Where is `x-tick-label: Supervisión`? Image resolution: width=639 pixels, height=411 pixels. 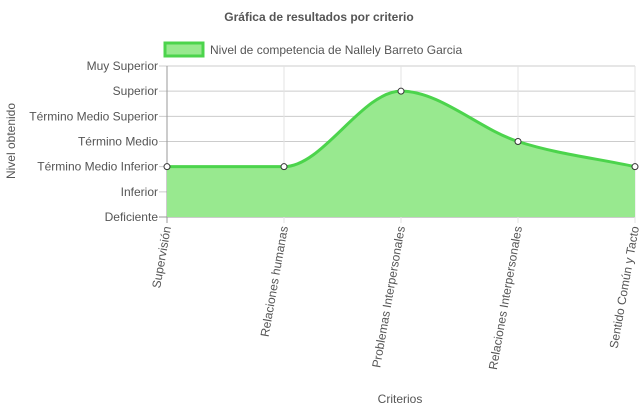
x-tick-label: Supervisión is located at coordinates (161, 257).